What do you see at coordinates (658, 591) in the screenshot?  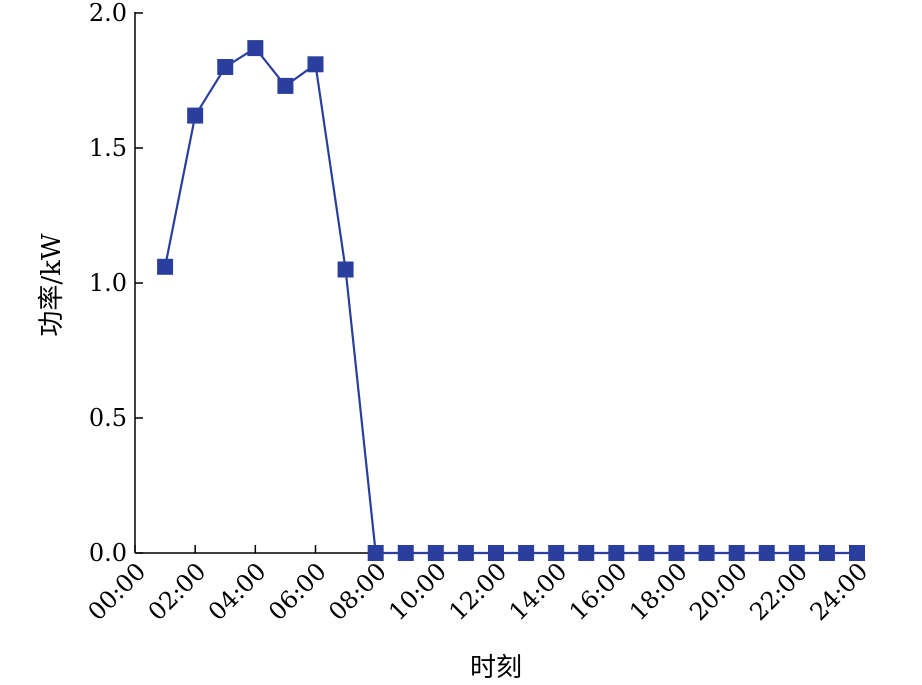 I see `x-tick-label: 18:00` at bounding box center [658, 591].